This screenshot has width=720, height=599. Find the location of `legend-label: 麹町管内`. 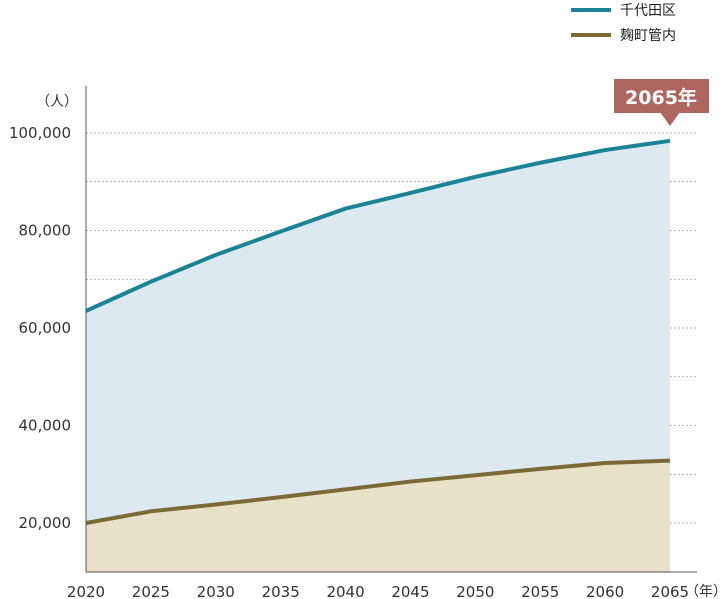

legend-label: 麹町管内 is located at coordinates (648, 35).